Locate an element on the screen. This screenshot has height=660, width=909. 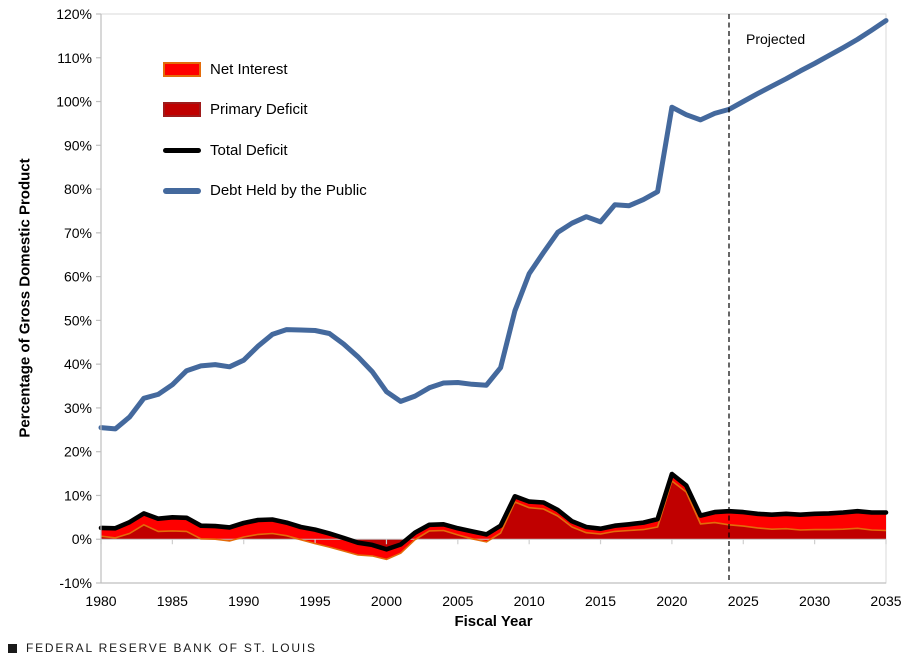
legend-item-primary-deficit: Primary Deficit is located at coordinates (265, 110).